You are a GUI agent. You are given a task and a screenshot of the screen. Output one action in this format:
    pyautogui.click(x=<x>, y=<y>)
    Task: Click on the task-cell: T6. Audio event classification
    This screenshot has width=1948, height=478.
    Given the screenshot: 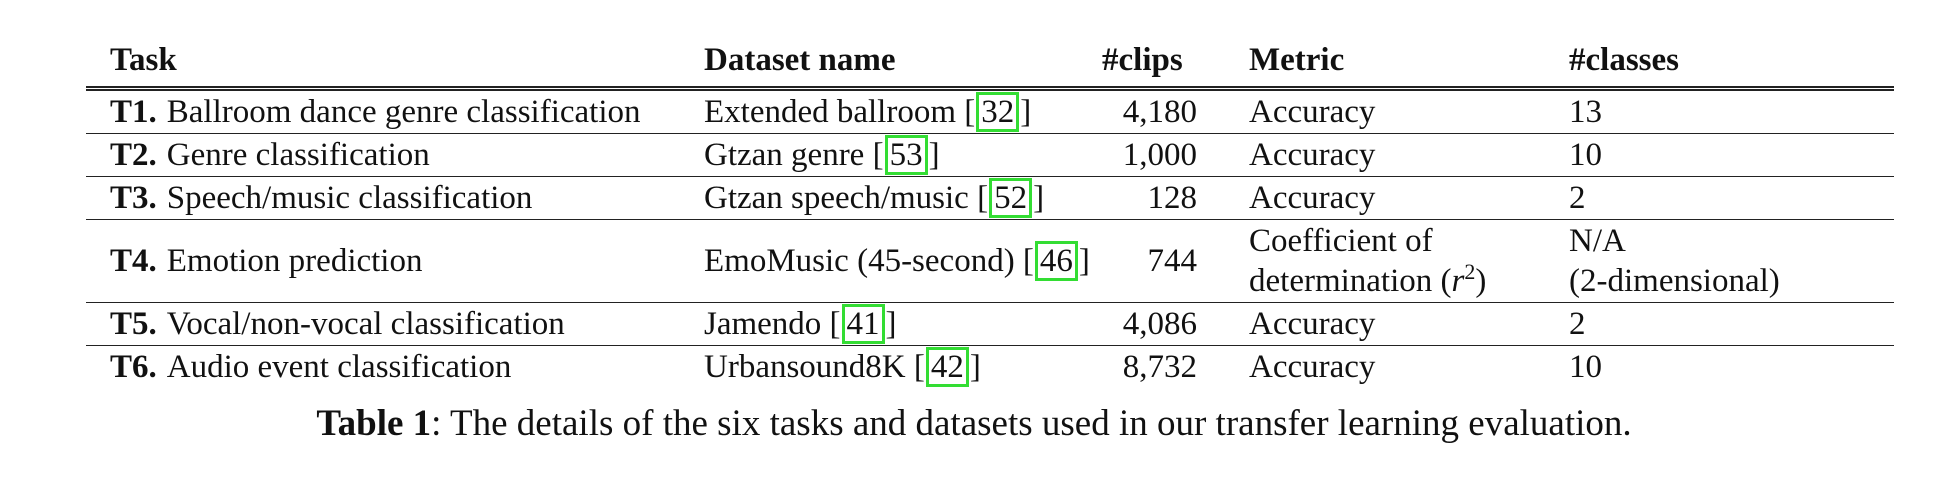 What is the action you would take?
    pyautogui.click(x=395, y=367)
    